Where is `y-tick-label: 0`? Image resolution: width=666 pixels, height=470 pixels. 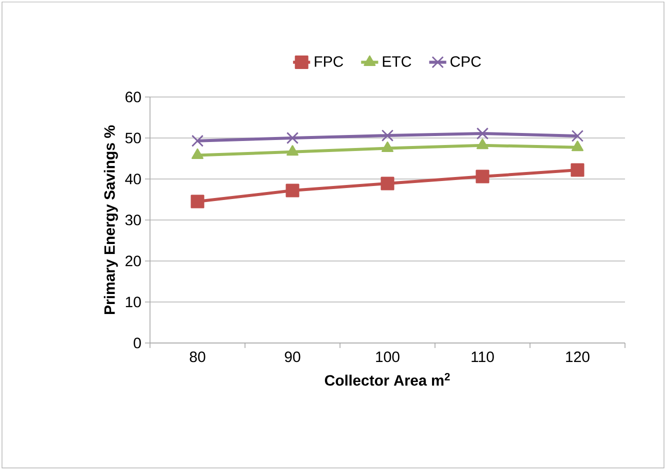 y-tick-label: 0 is located at coordinates (137, 343).